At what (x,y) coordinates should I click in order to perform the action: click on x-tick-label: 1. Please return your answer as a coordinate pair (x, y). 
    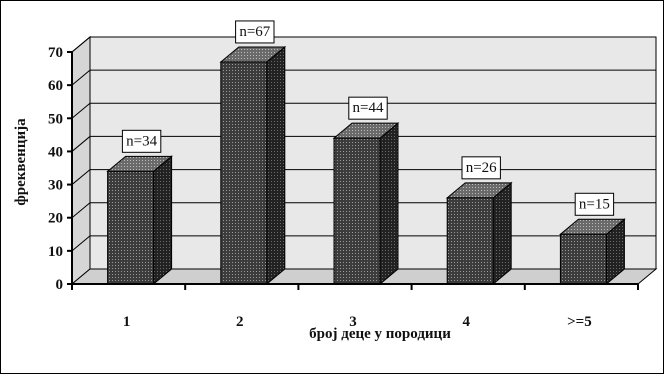
    Looking at the image, I should click on (127, 322).